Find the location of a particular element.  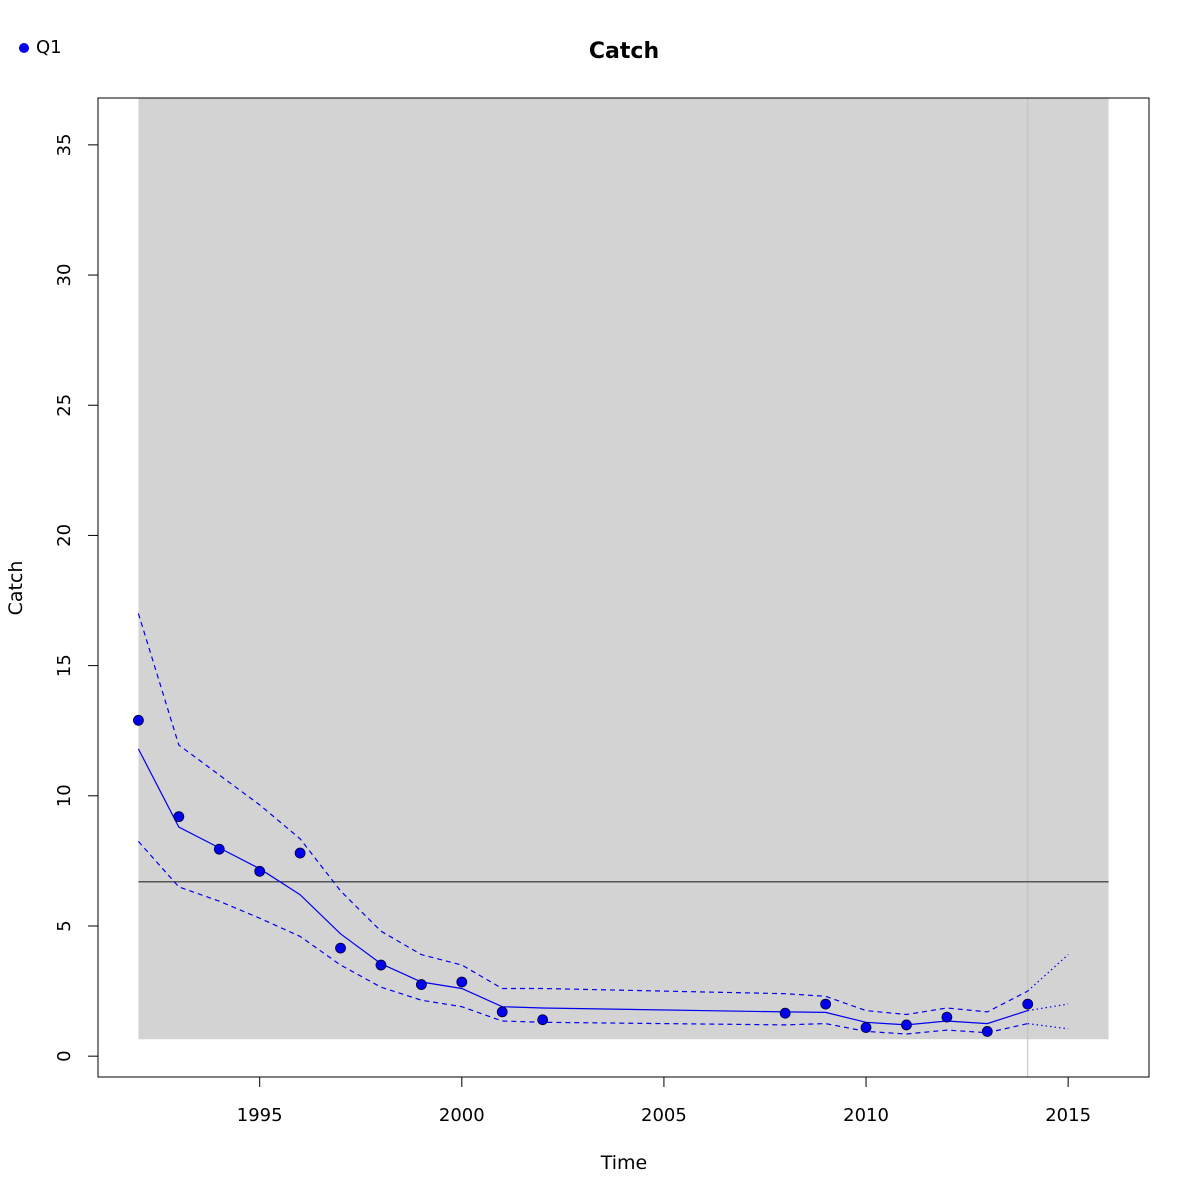

data-point-2010 is located at coordinates (866, 1027).